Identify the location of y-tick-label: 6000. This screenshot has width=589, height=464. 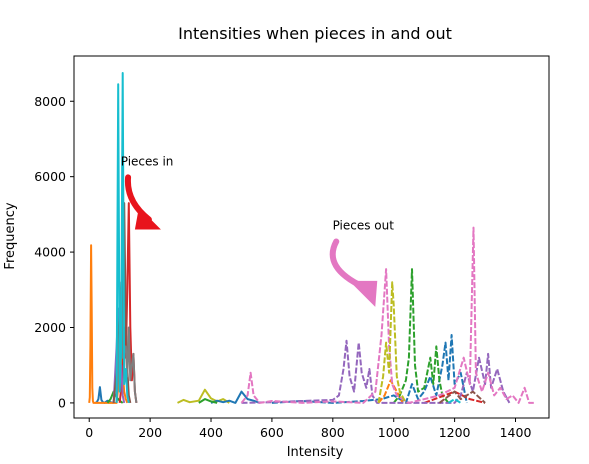
(50, 176).